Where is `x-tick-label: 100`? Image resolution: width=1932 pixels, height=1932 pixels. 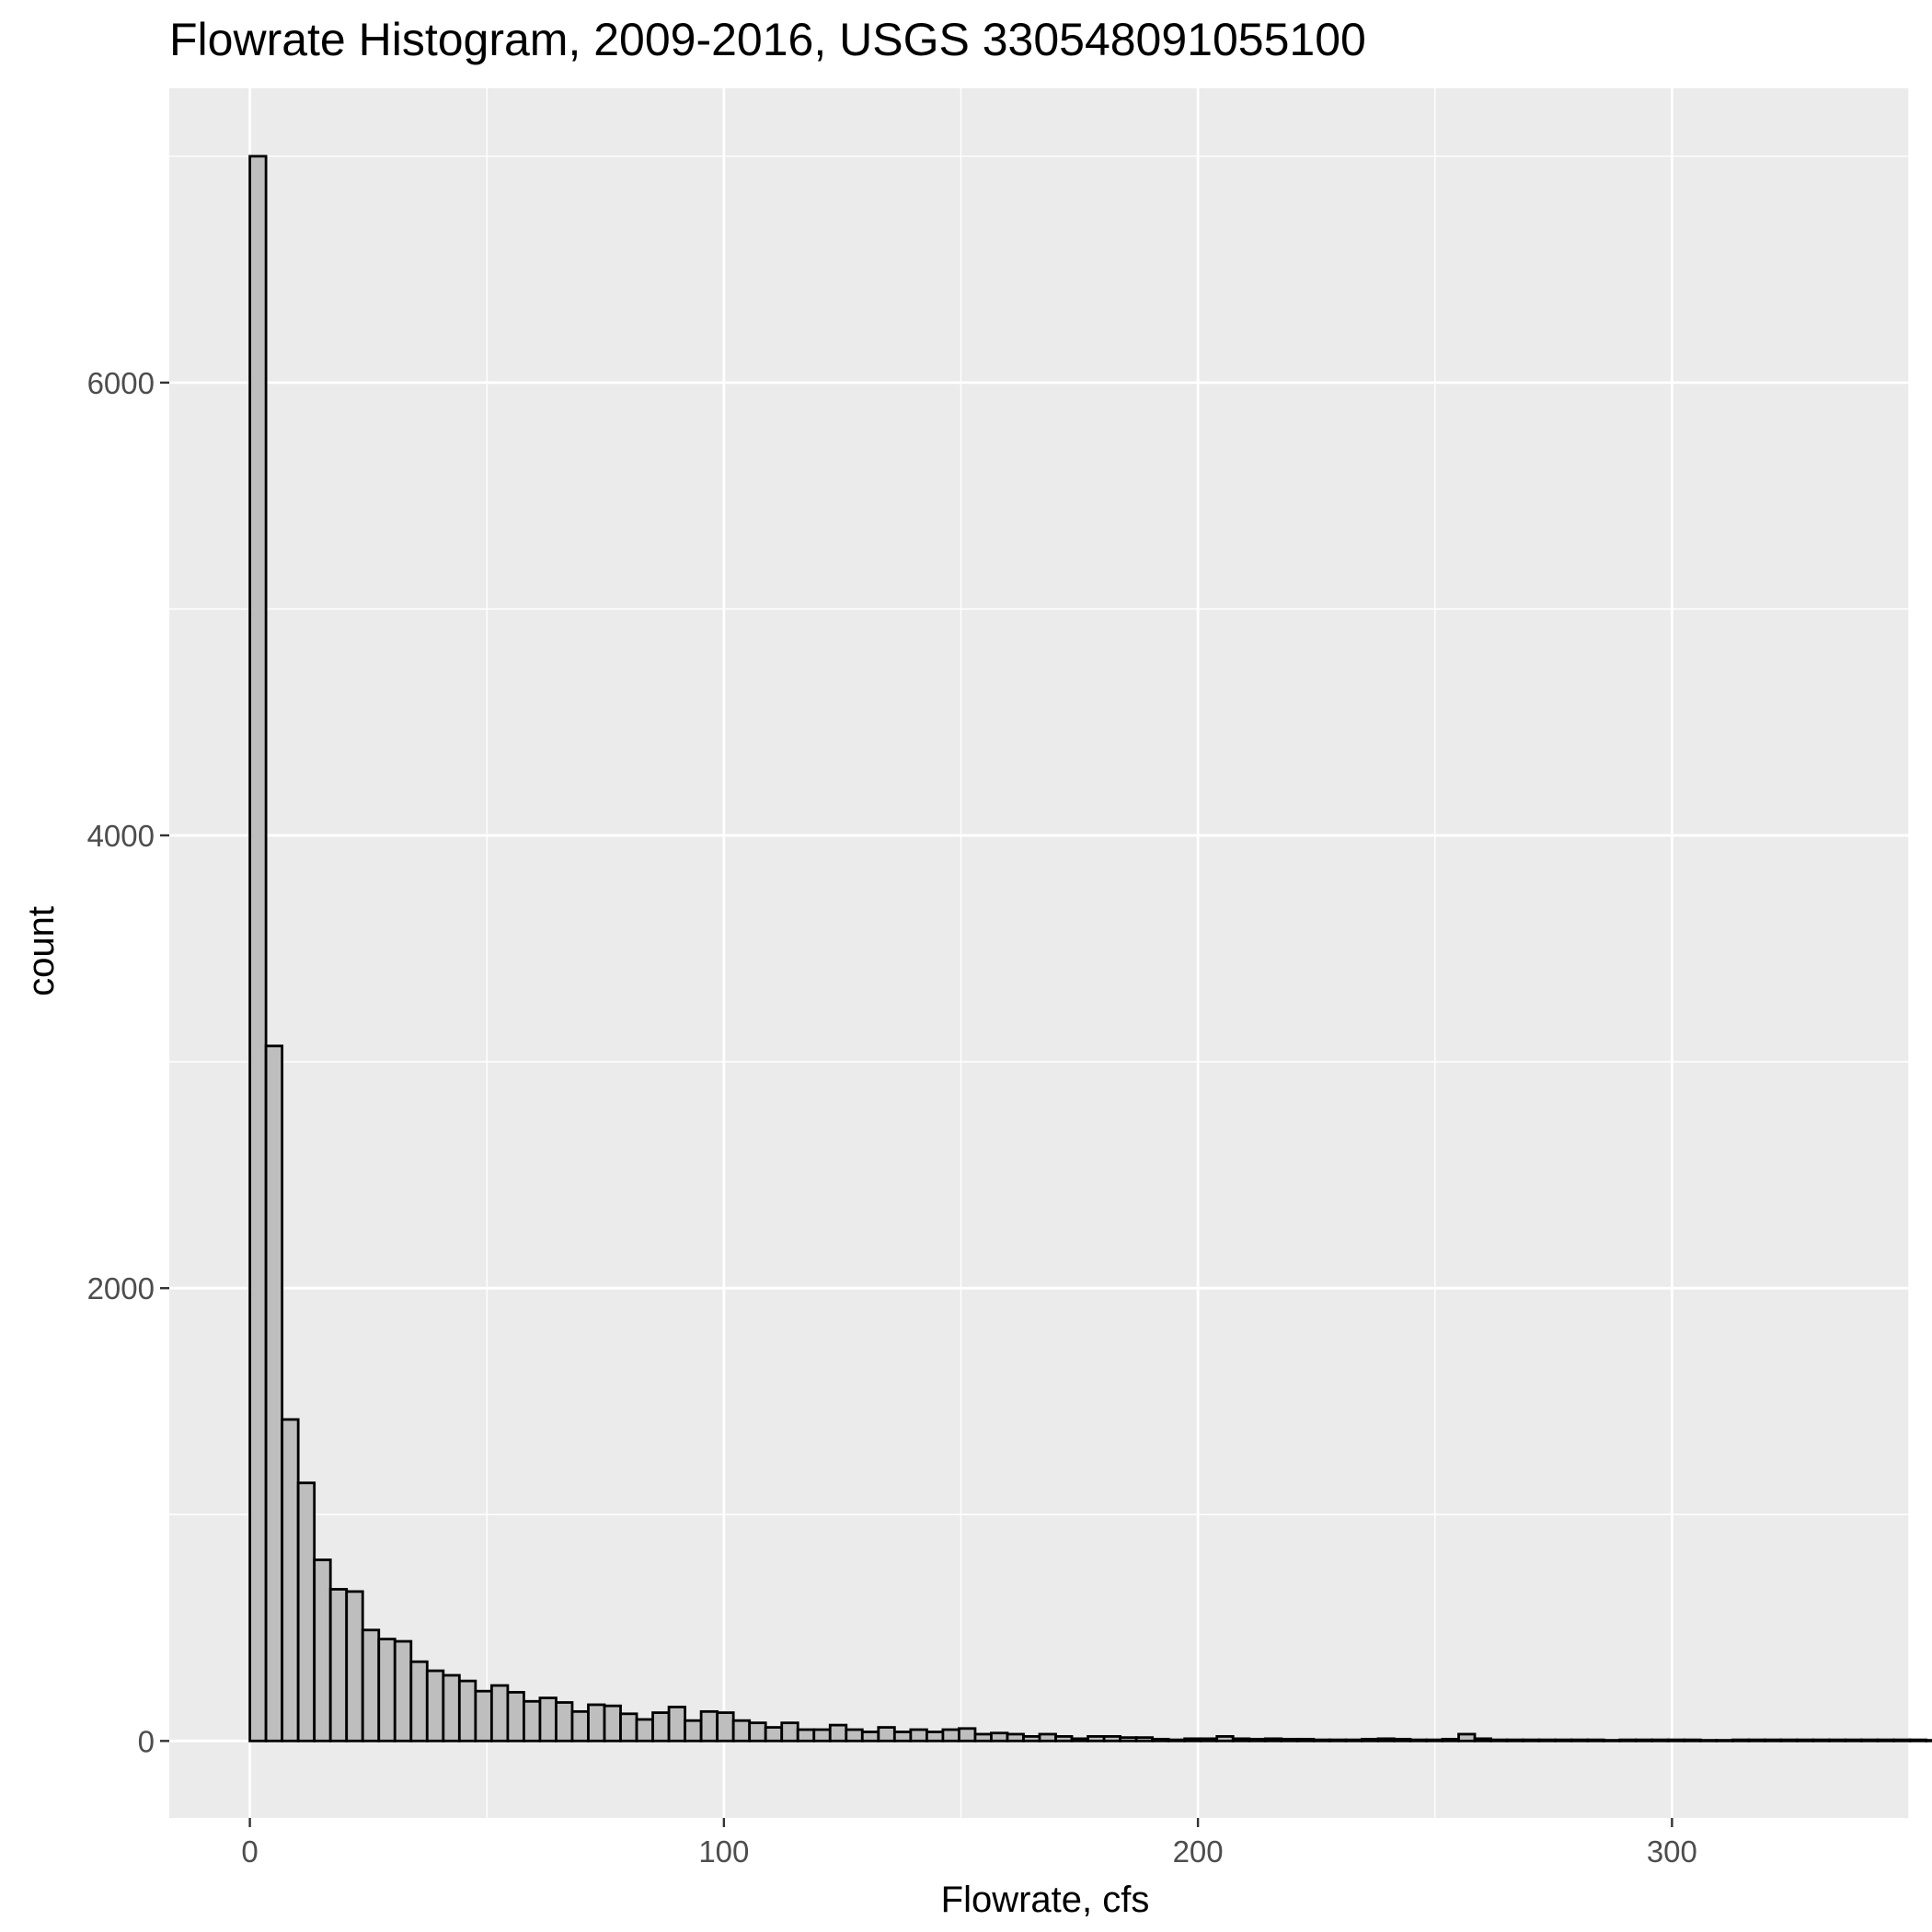
x-tick-label: 100 is located at coordinates (723, 1851).